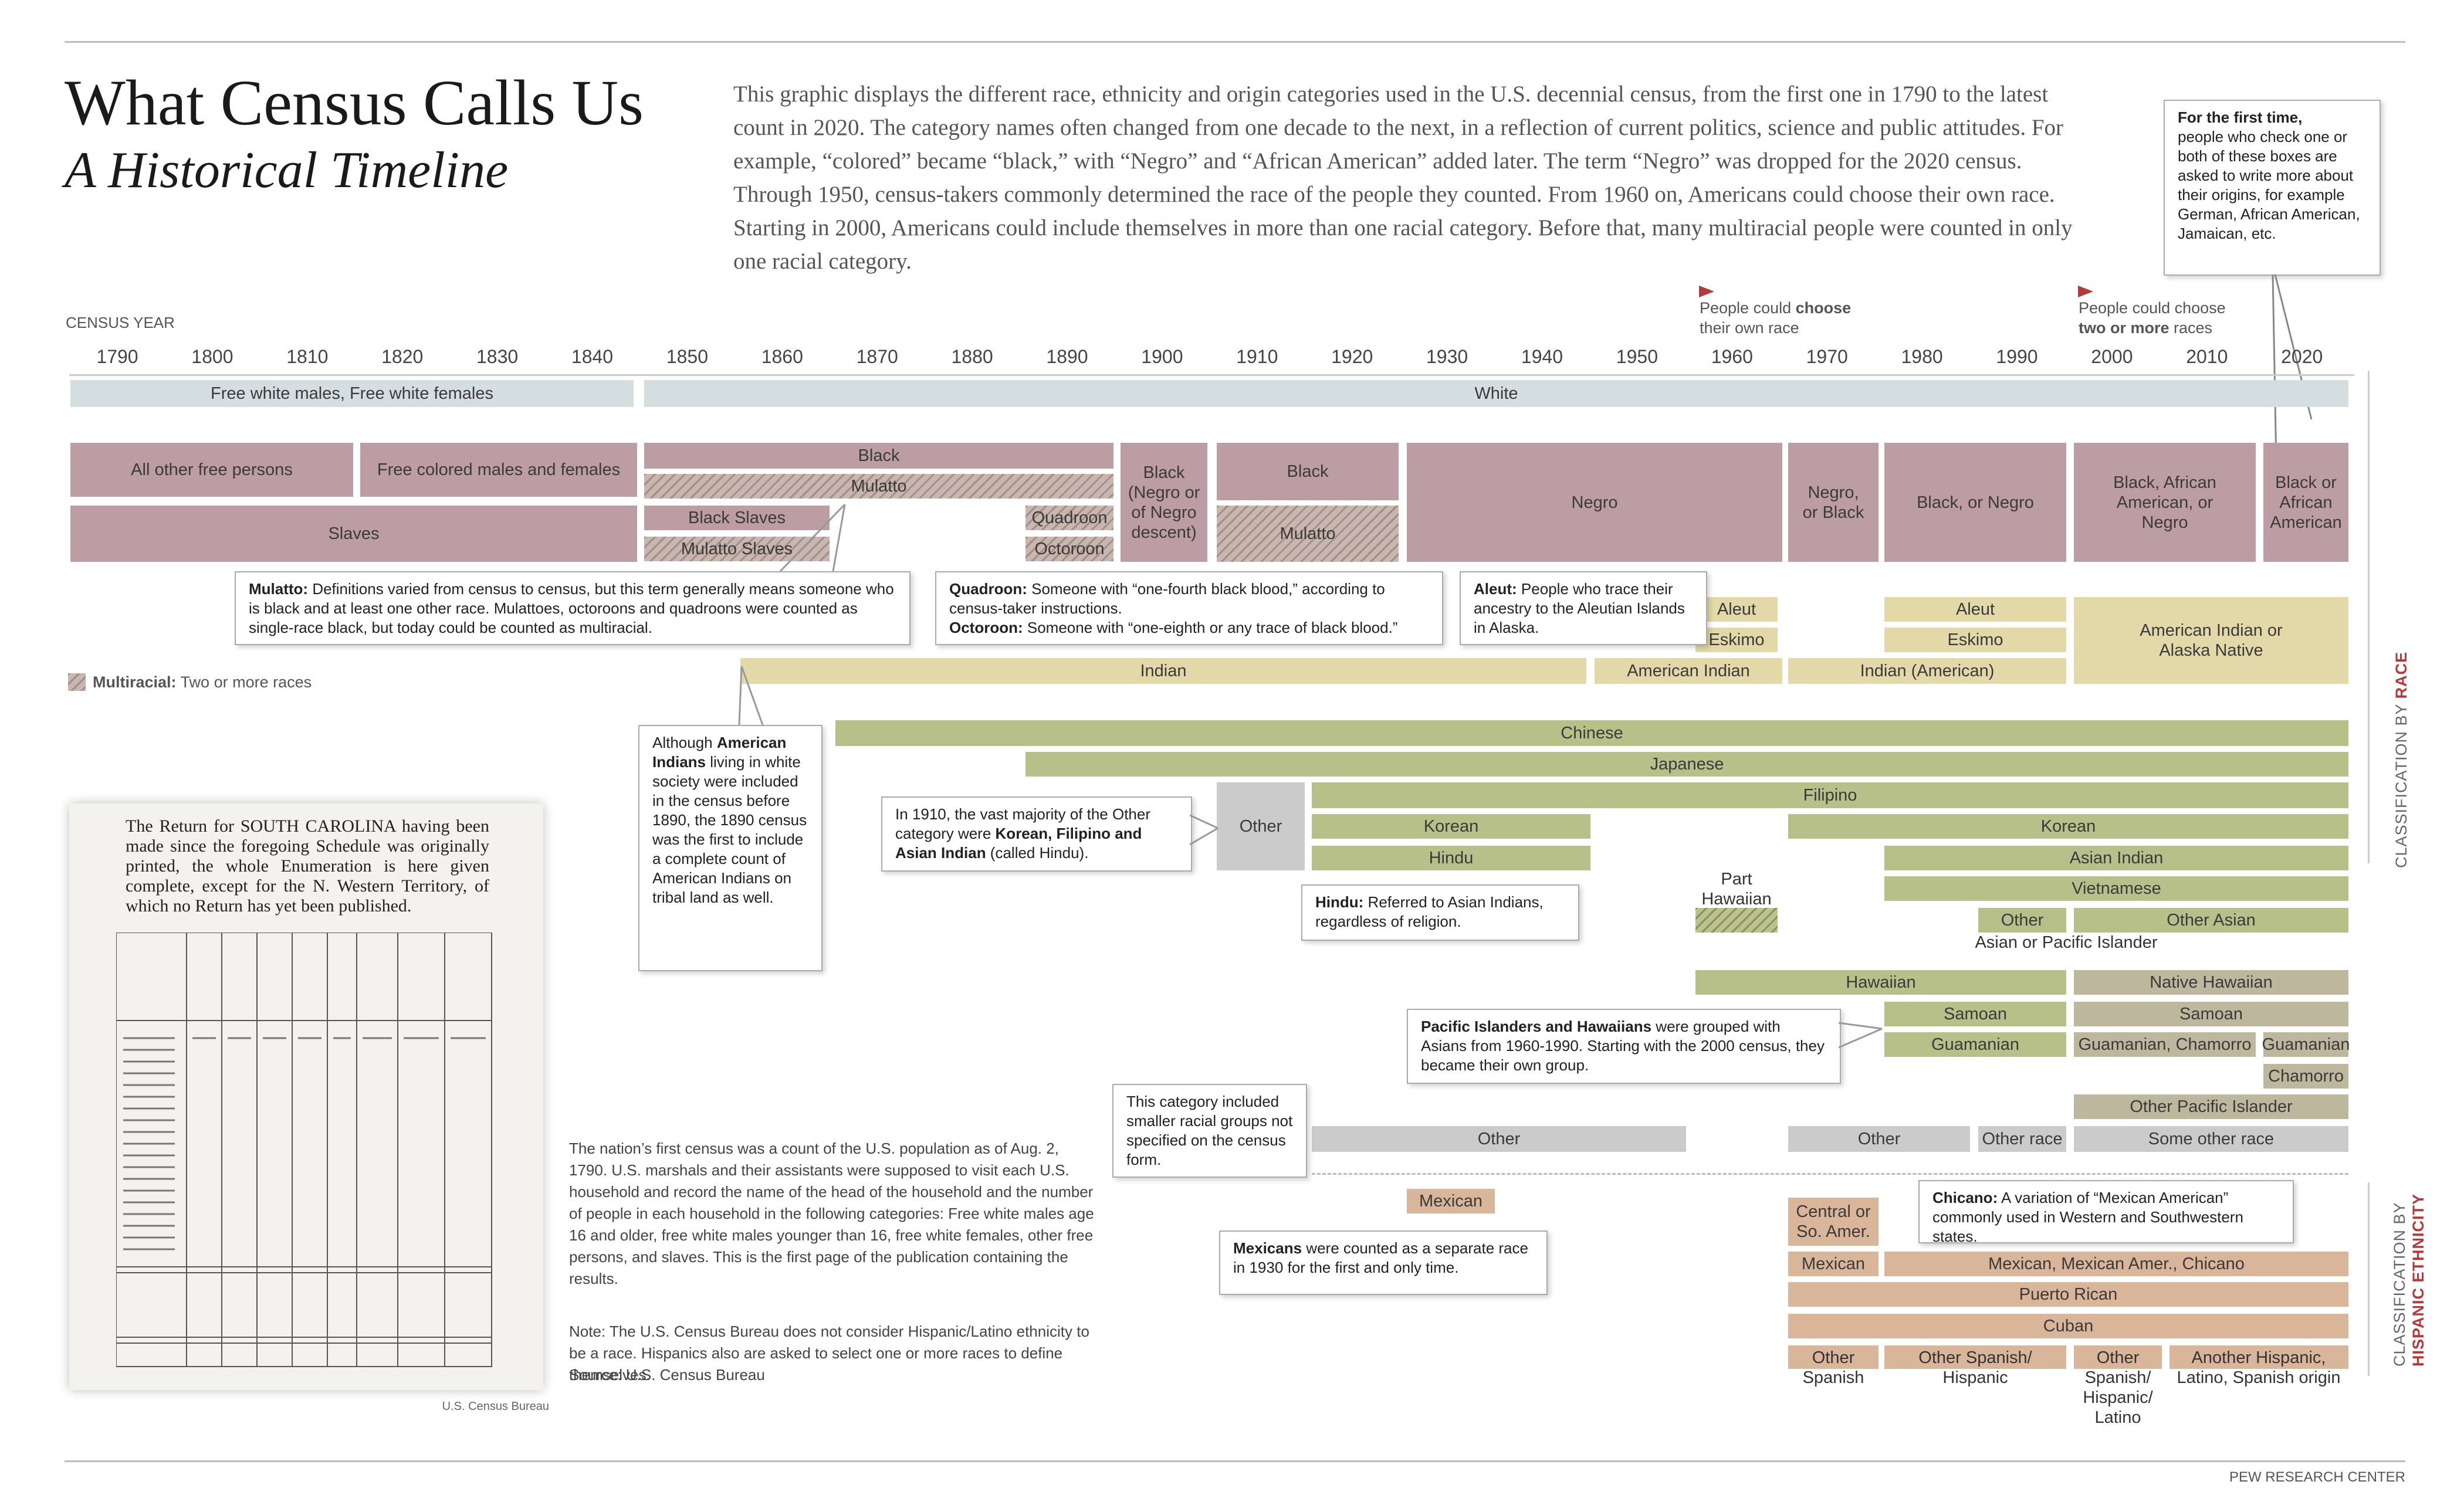  I want to click on year-tick-1790: 1790, so click(117, 357).